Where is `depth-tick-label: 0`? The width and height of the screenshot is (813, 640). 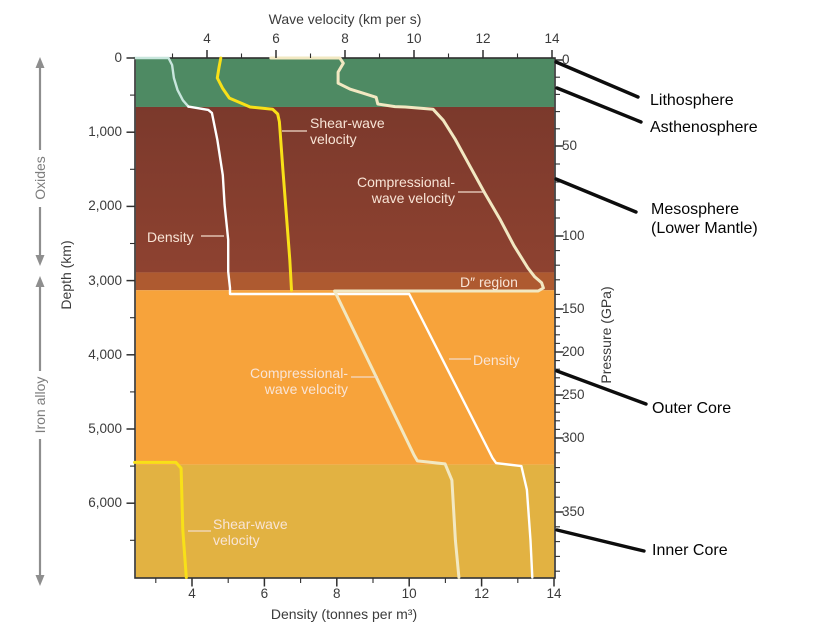
depth-tick-label: 0 is located at coordinates (118, 57).